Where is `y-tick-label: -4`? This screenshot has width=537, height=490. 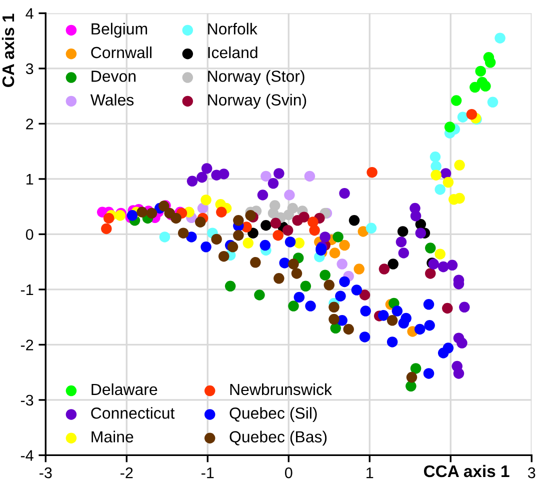
y-tick-label: -4 is located at coordinates (27, 455).